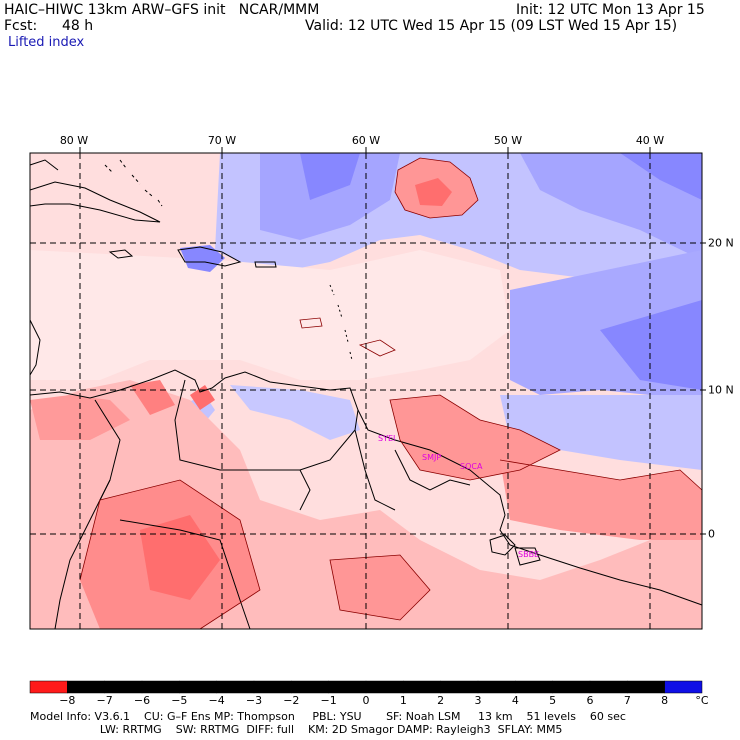  I want to click on contour-brazil, so click(380, 587).